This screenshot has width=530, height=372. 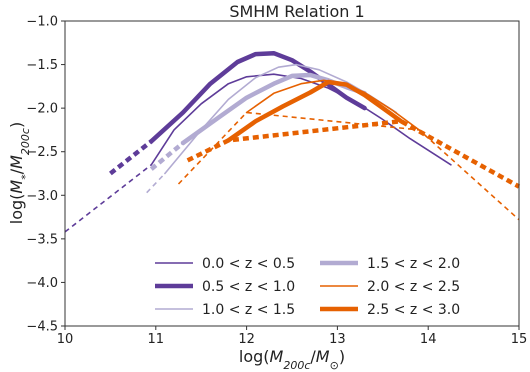 I want to click on x-tick-label: 11, so click(x=156, y=339).